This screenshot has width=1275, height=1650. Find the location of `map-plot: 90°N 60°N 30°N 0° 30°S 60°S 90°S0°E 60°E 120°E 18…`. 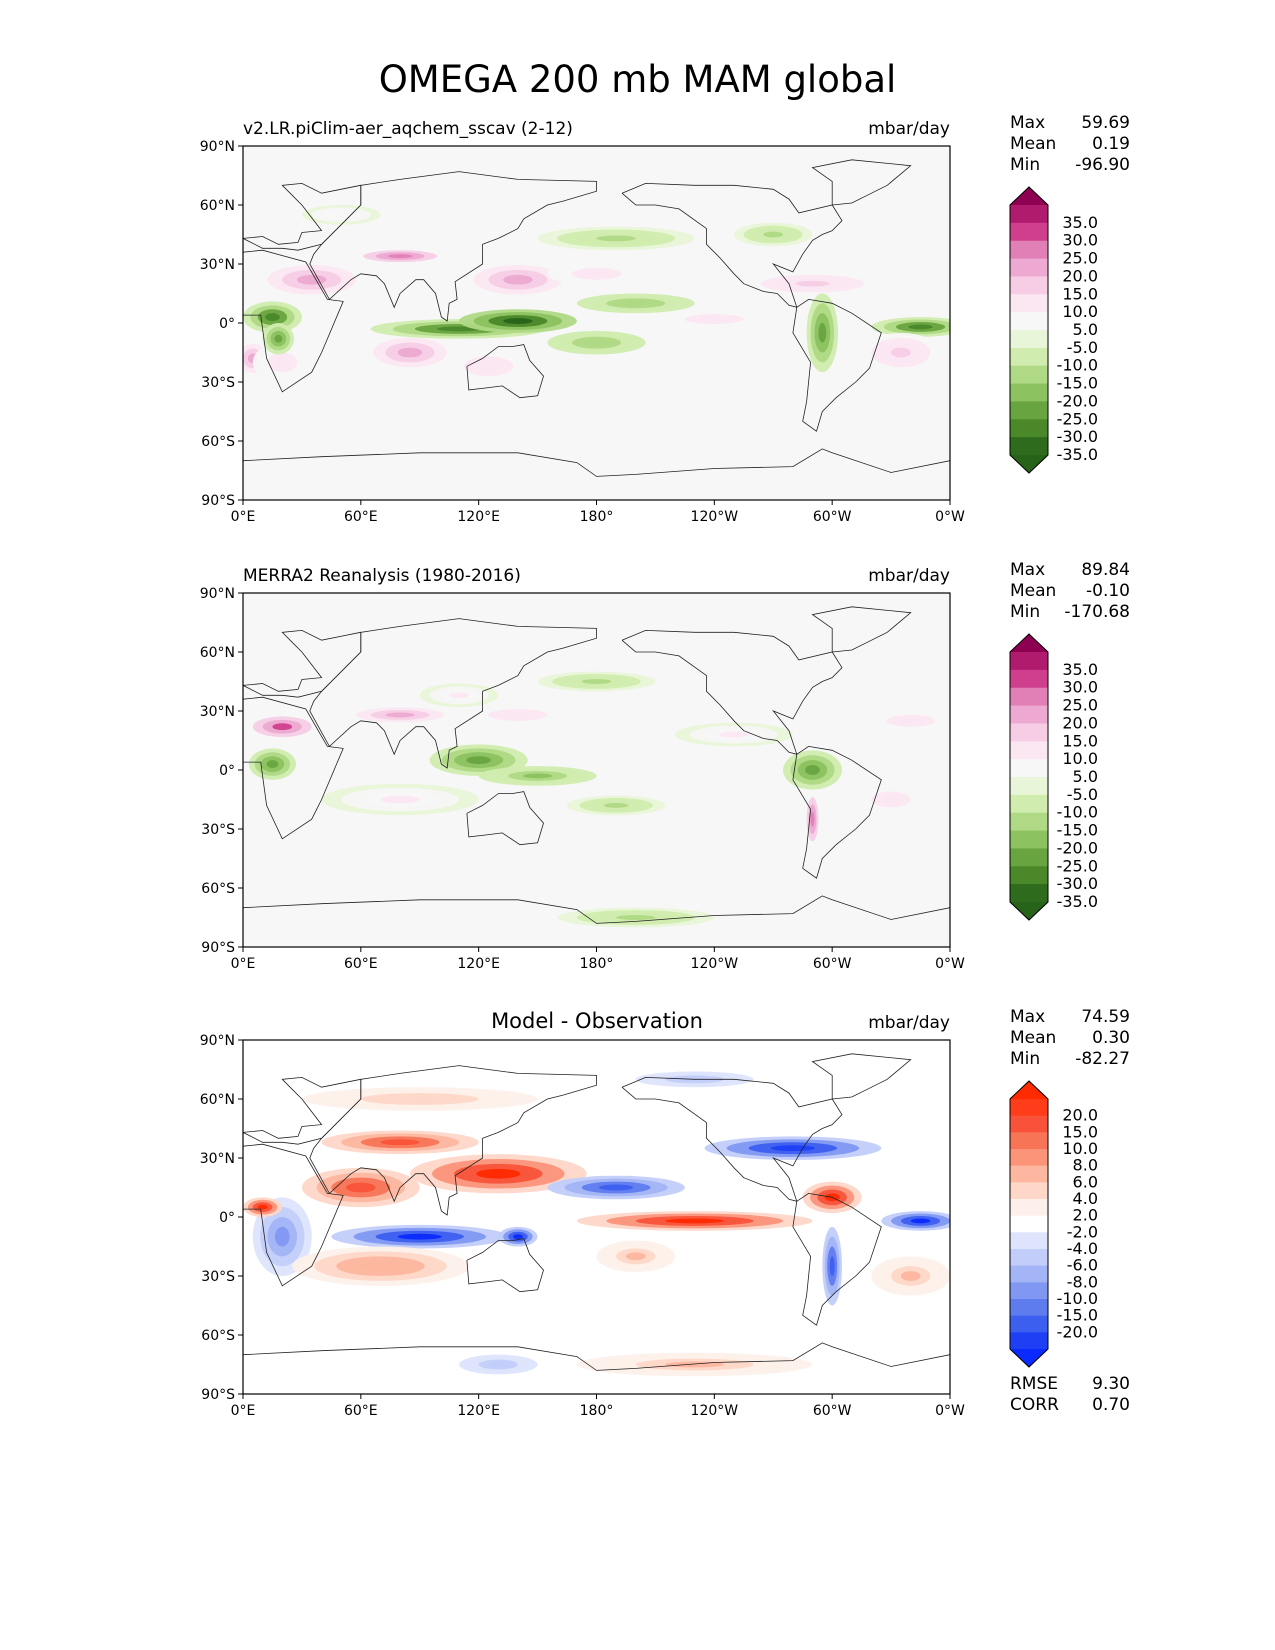

map-plot: 90°N 60°N 30°N 0° 30°S 60°S 90°S0°E 60°E 120°E 18… is located at coordinates (582, 1226).